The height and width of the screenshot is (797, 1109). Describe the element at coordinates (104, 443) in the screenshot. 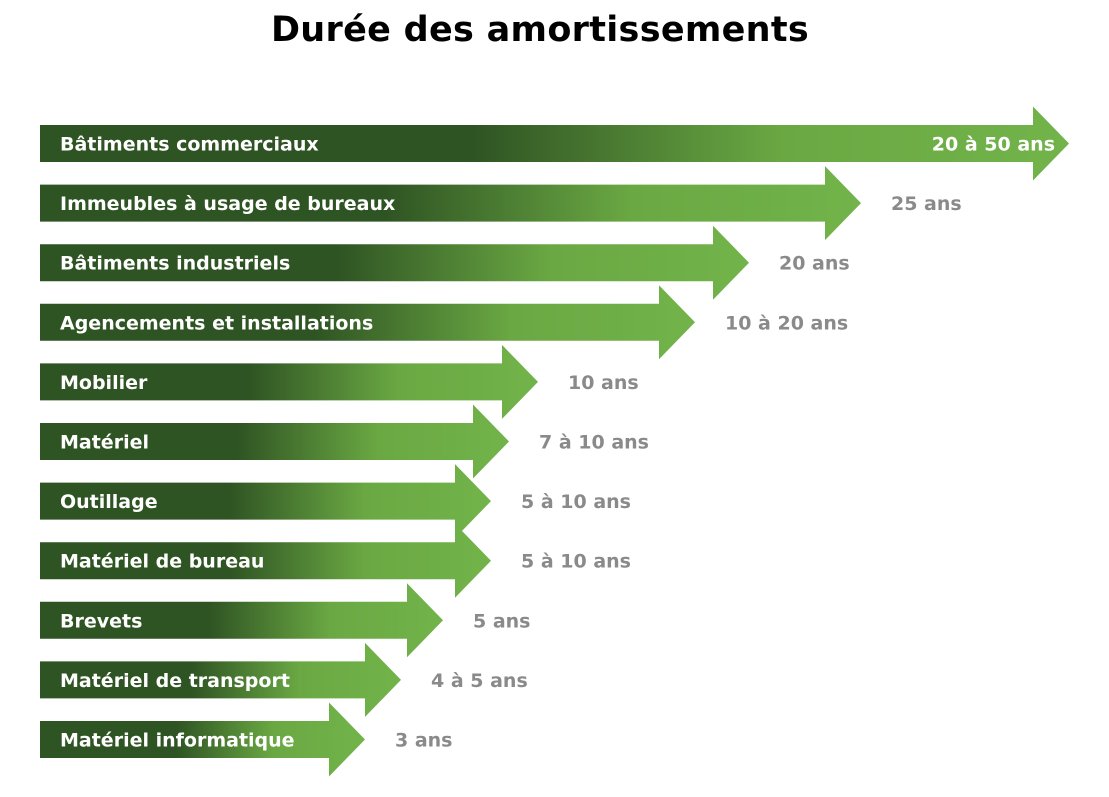

I see `category-label: Matériel` at that location.